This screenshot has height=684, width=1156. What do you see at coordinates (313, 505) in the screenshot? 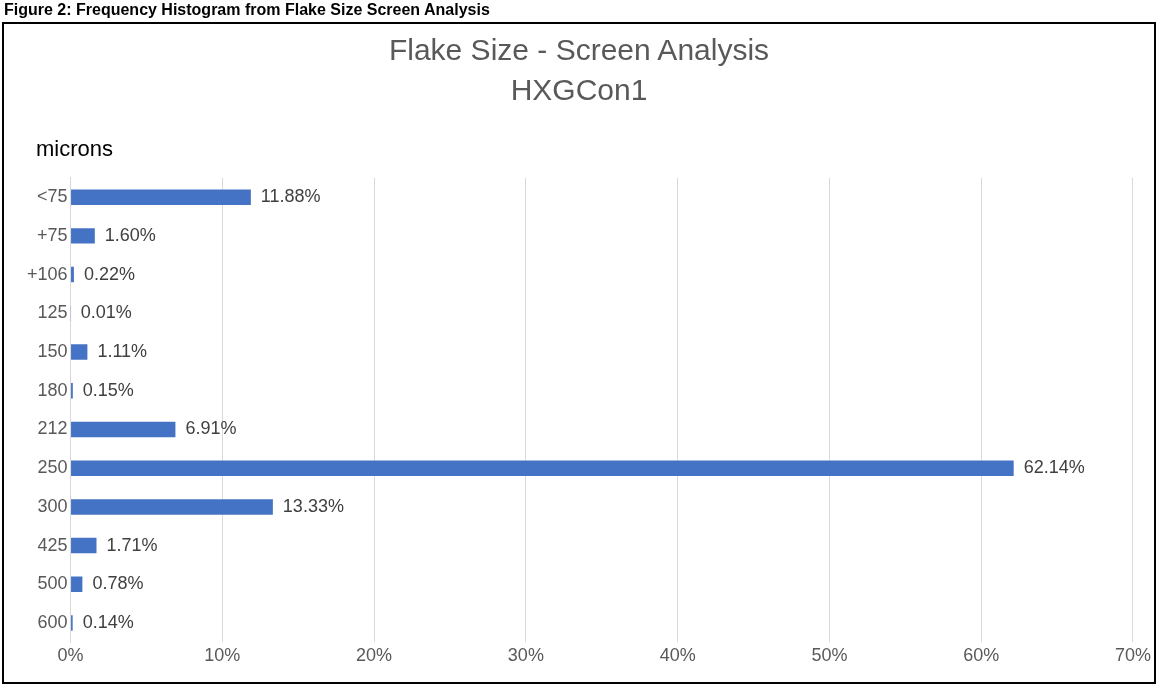
I see `data-label: 13.33%` at bounding box center [313, 505].